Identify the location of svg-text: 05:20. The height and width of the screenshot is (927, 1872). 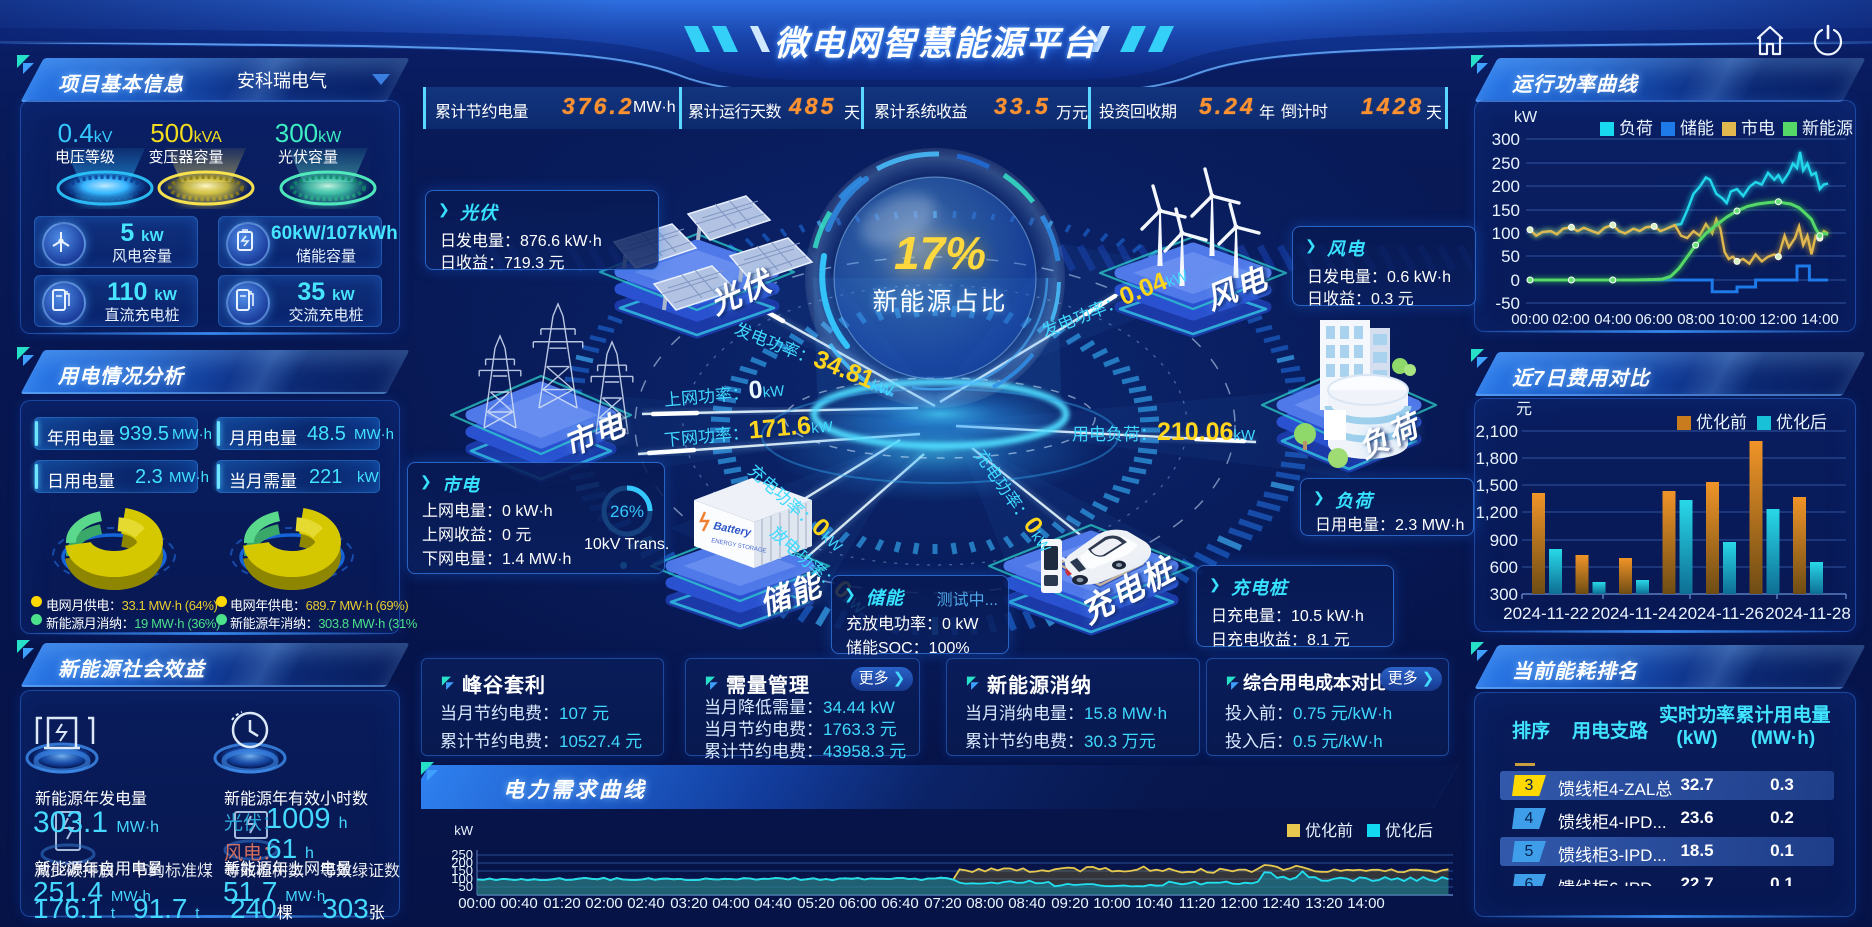
(816, 903).